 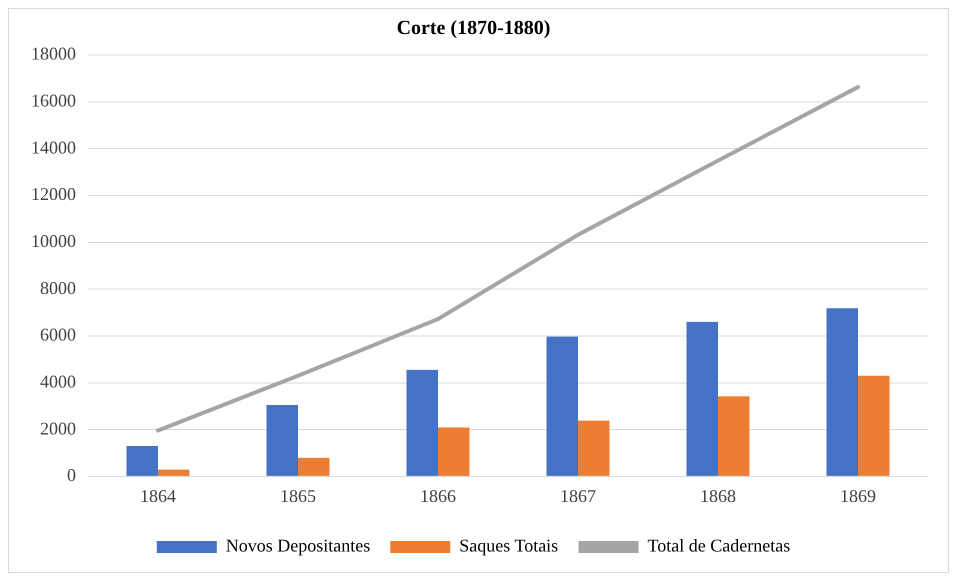 What do you see at coordinates (438, 496) in the screenshot?
I see `x-tick-label: 1866` at bounding box center [438, 496].